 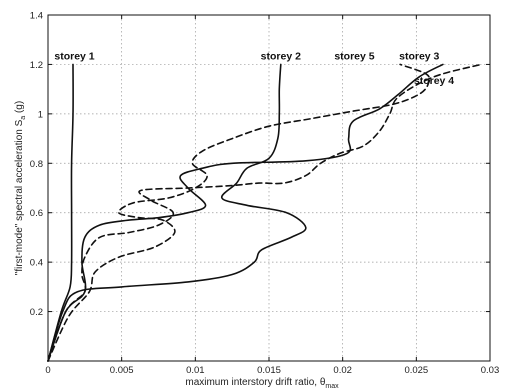 I want to click on series-label-storey-2: storey 2, so click(x=281, y=56).